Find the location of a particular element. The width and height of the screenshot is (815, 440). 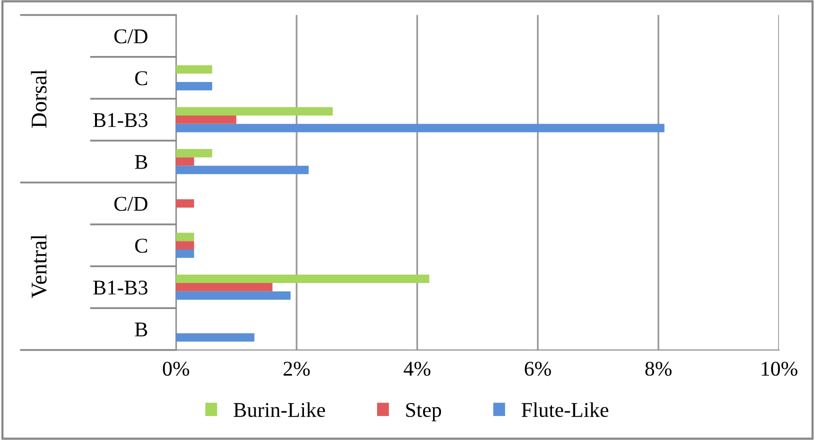

legend-label: Burin-Like is located at coordinates (279, 410).